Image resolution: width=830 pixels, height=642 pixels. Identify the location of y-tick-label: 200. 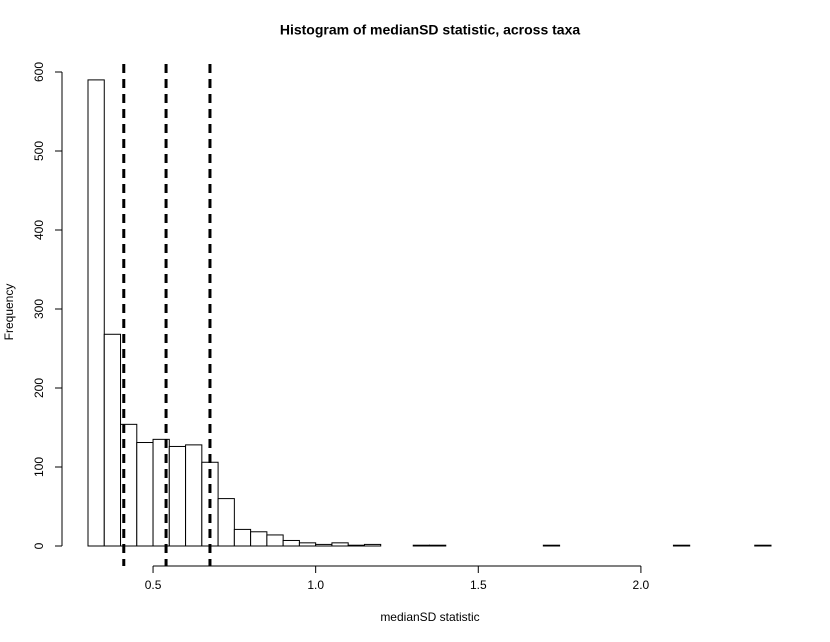
(39, 388).